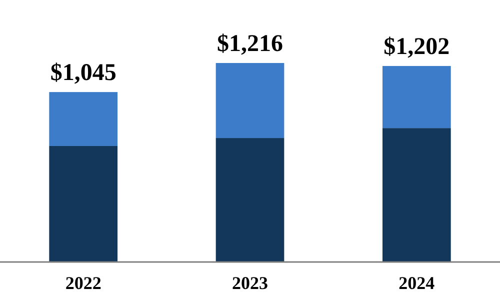 This screenshot has width=500, height=300. Describe the element at coordinates (250, 282) in the screenshot. I see `x-tick-label: 2023` at that location.